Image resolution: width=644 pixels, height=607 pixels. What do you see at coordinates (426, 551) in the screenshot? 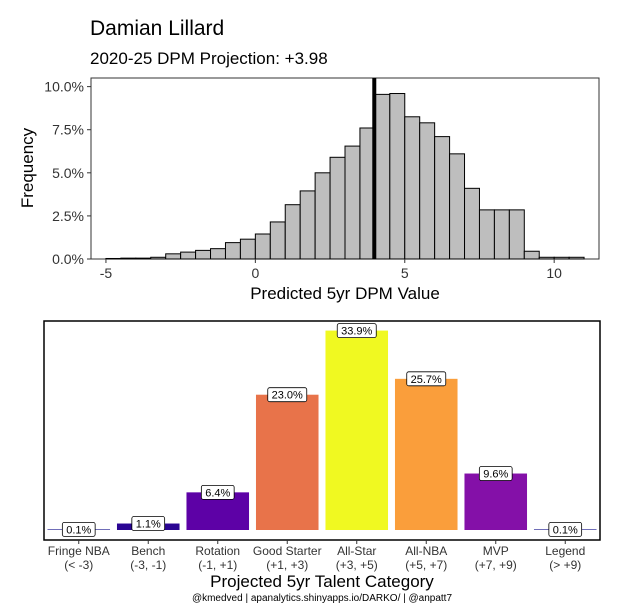
I see `category-tick-label: All-NBA` at bounding box center [426, 551].